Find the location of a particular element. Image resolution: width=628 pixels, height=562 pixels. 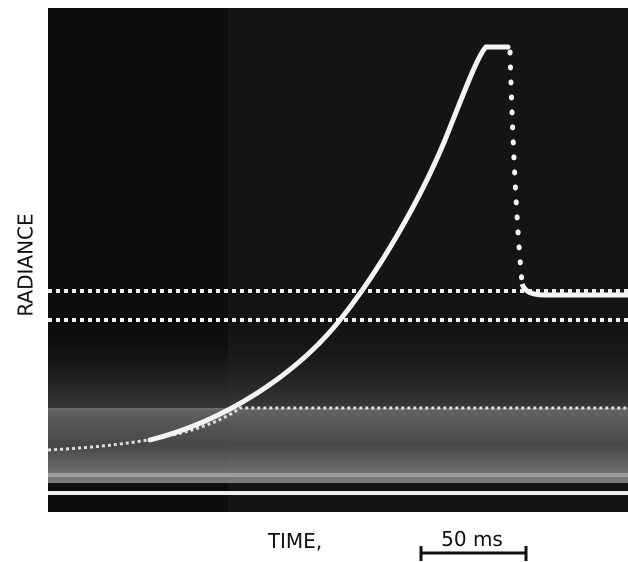

trace-tail is located at coordinates (573, 290).